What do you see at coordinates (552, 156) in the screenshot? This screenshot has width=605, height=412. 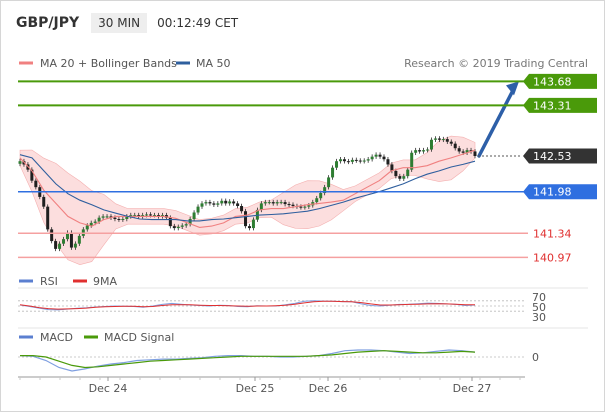 I see `level-label-142.53: 142.53` at bounding box center [552, 156].